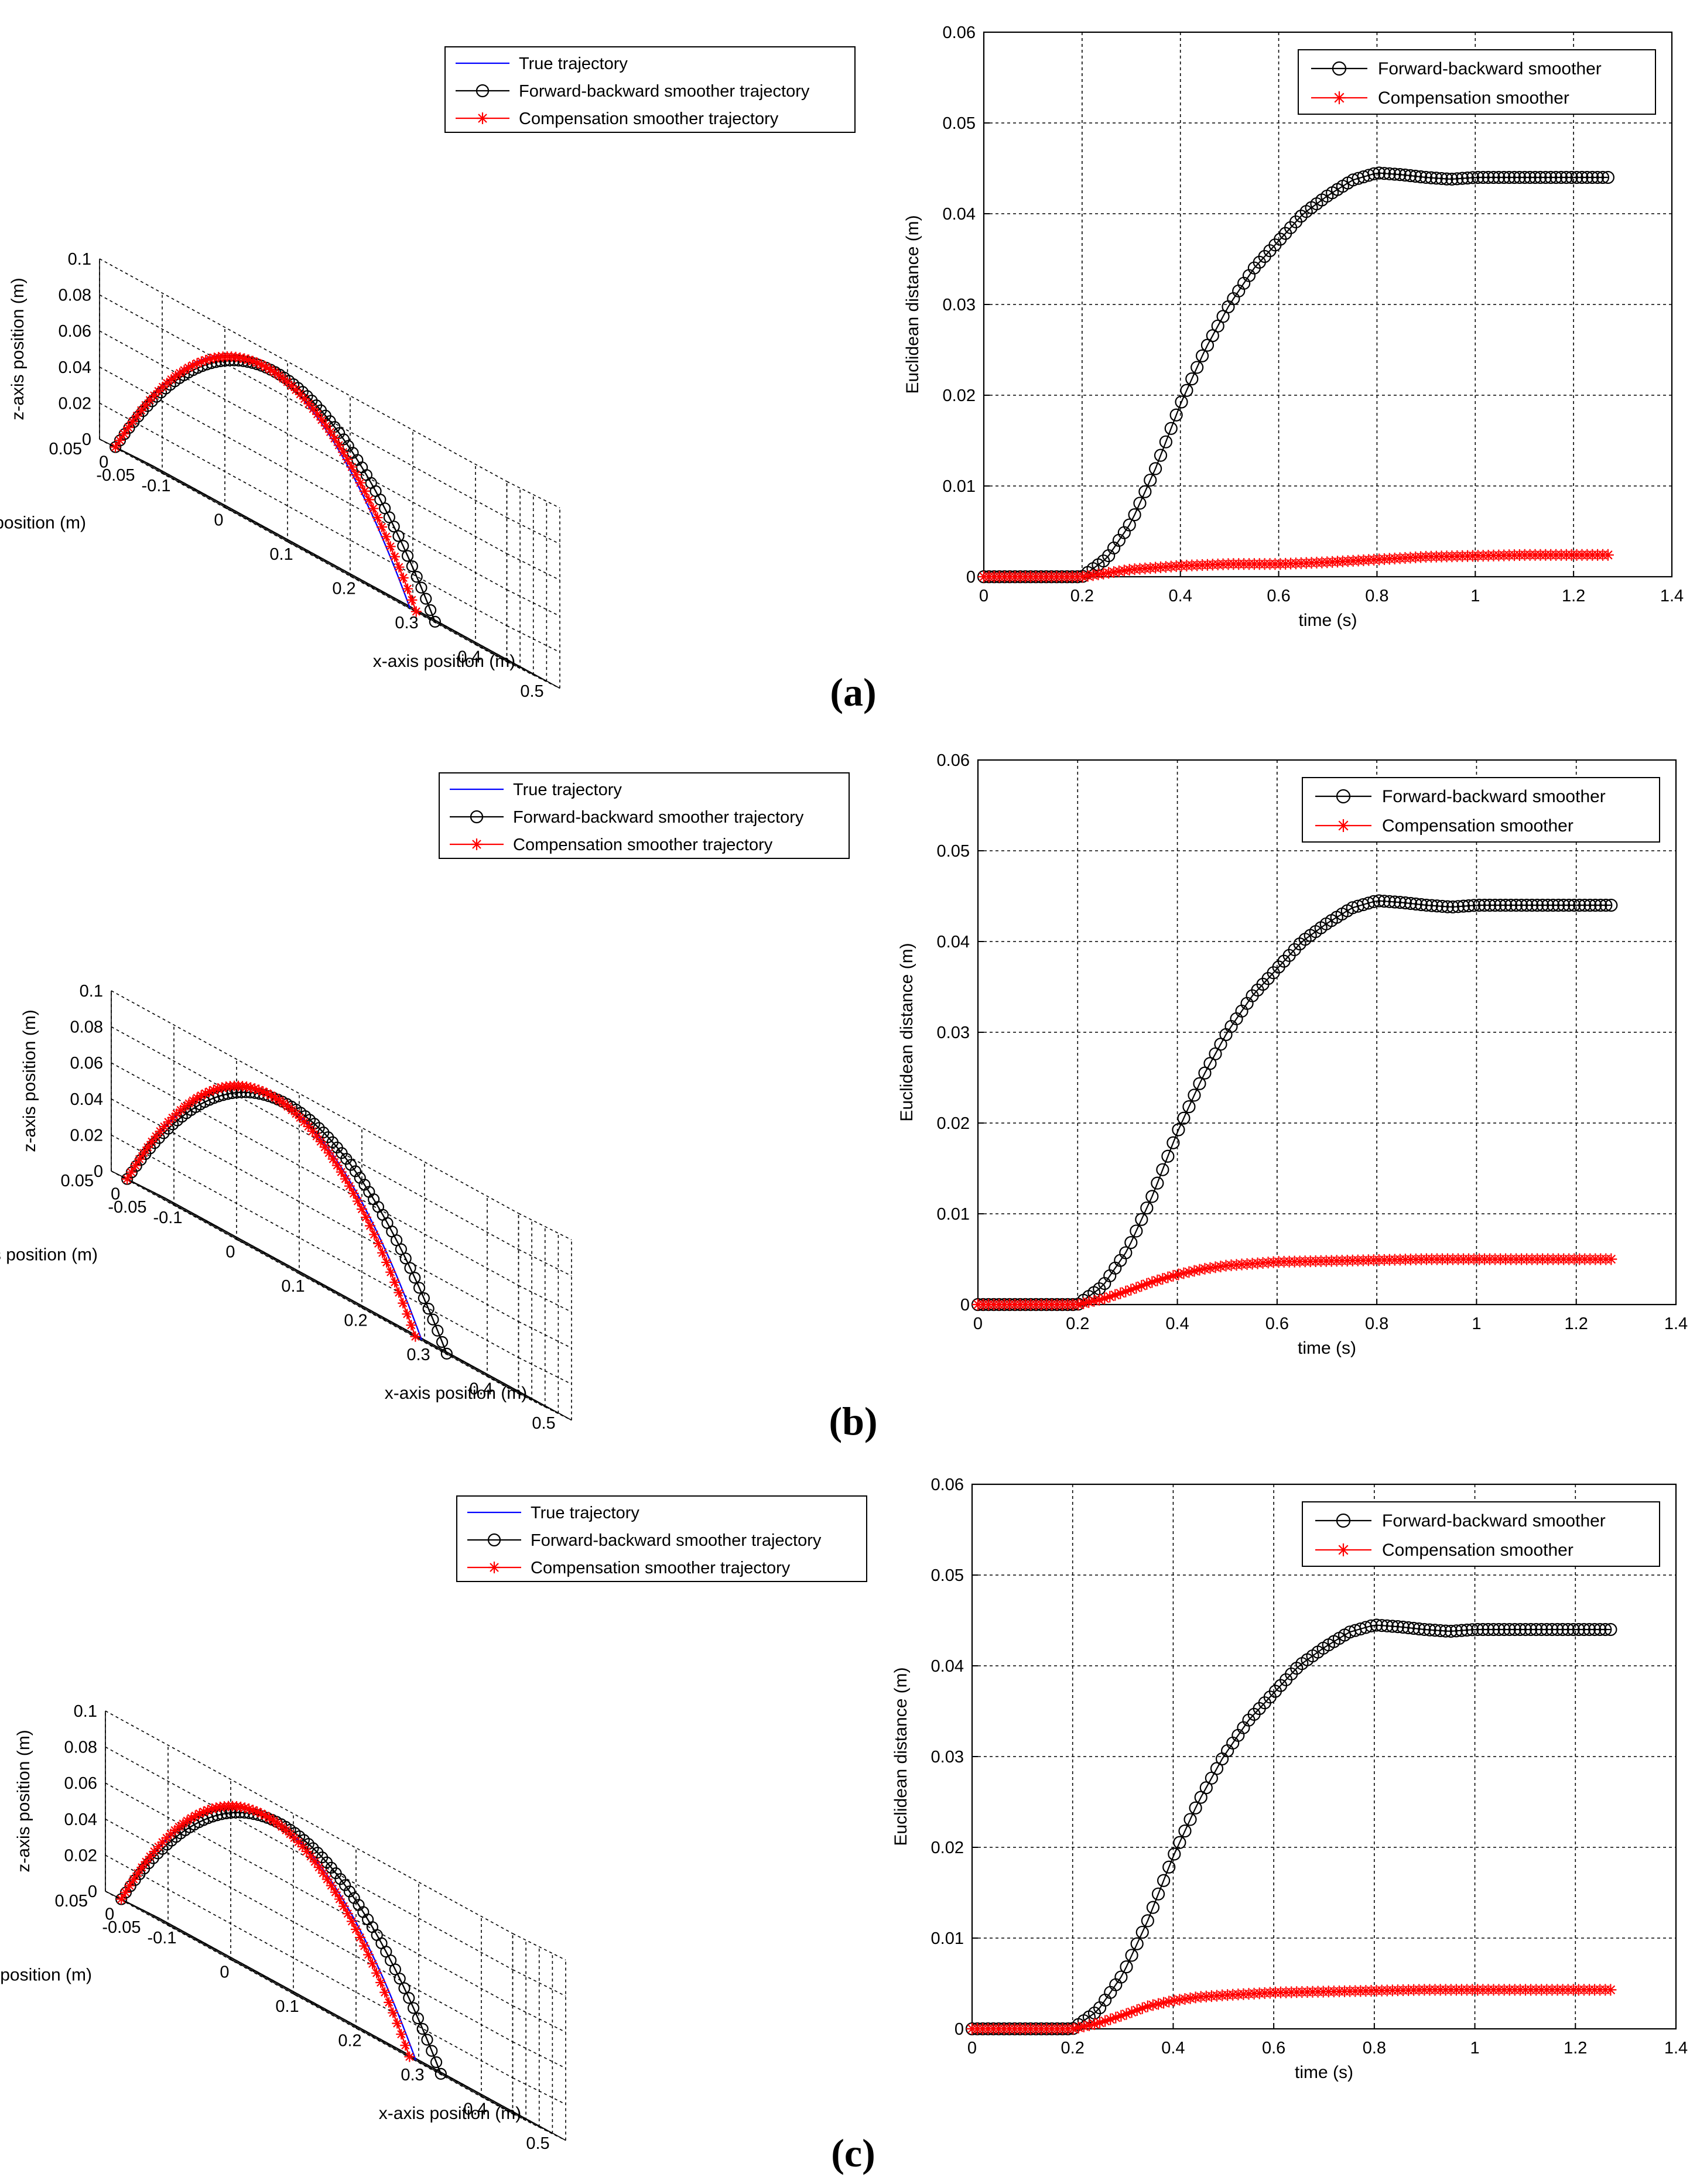  Describe the element at coordinates (456, 1393) in the screenshot. I see `x-axis-label: x-axis position (m)` at that location.